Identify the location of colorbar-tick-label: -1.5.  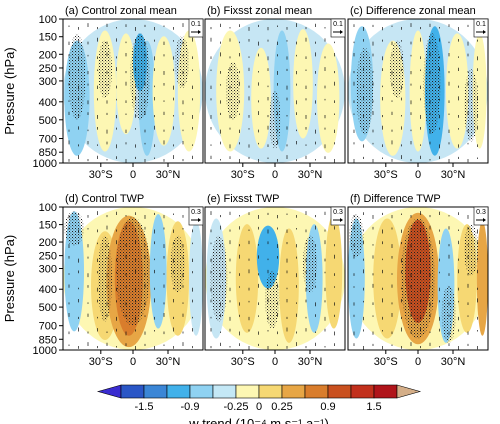
(144, 407).